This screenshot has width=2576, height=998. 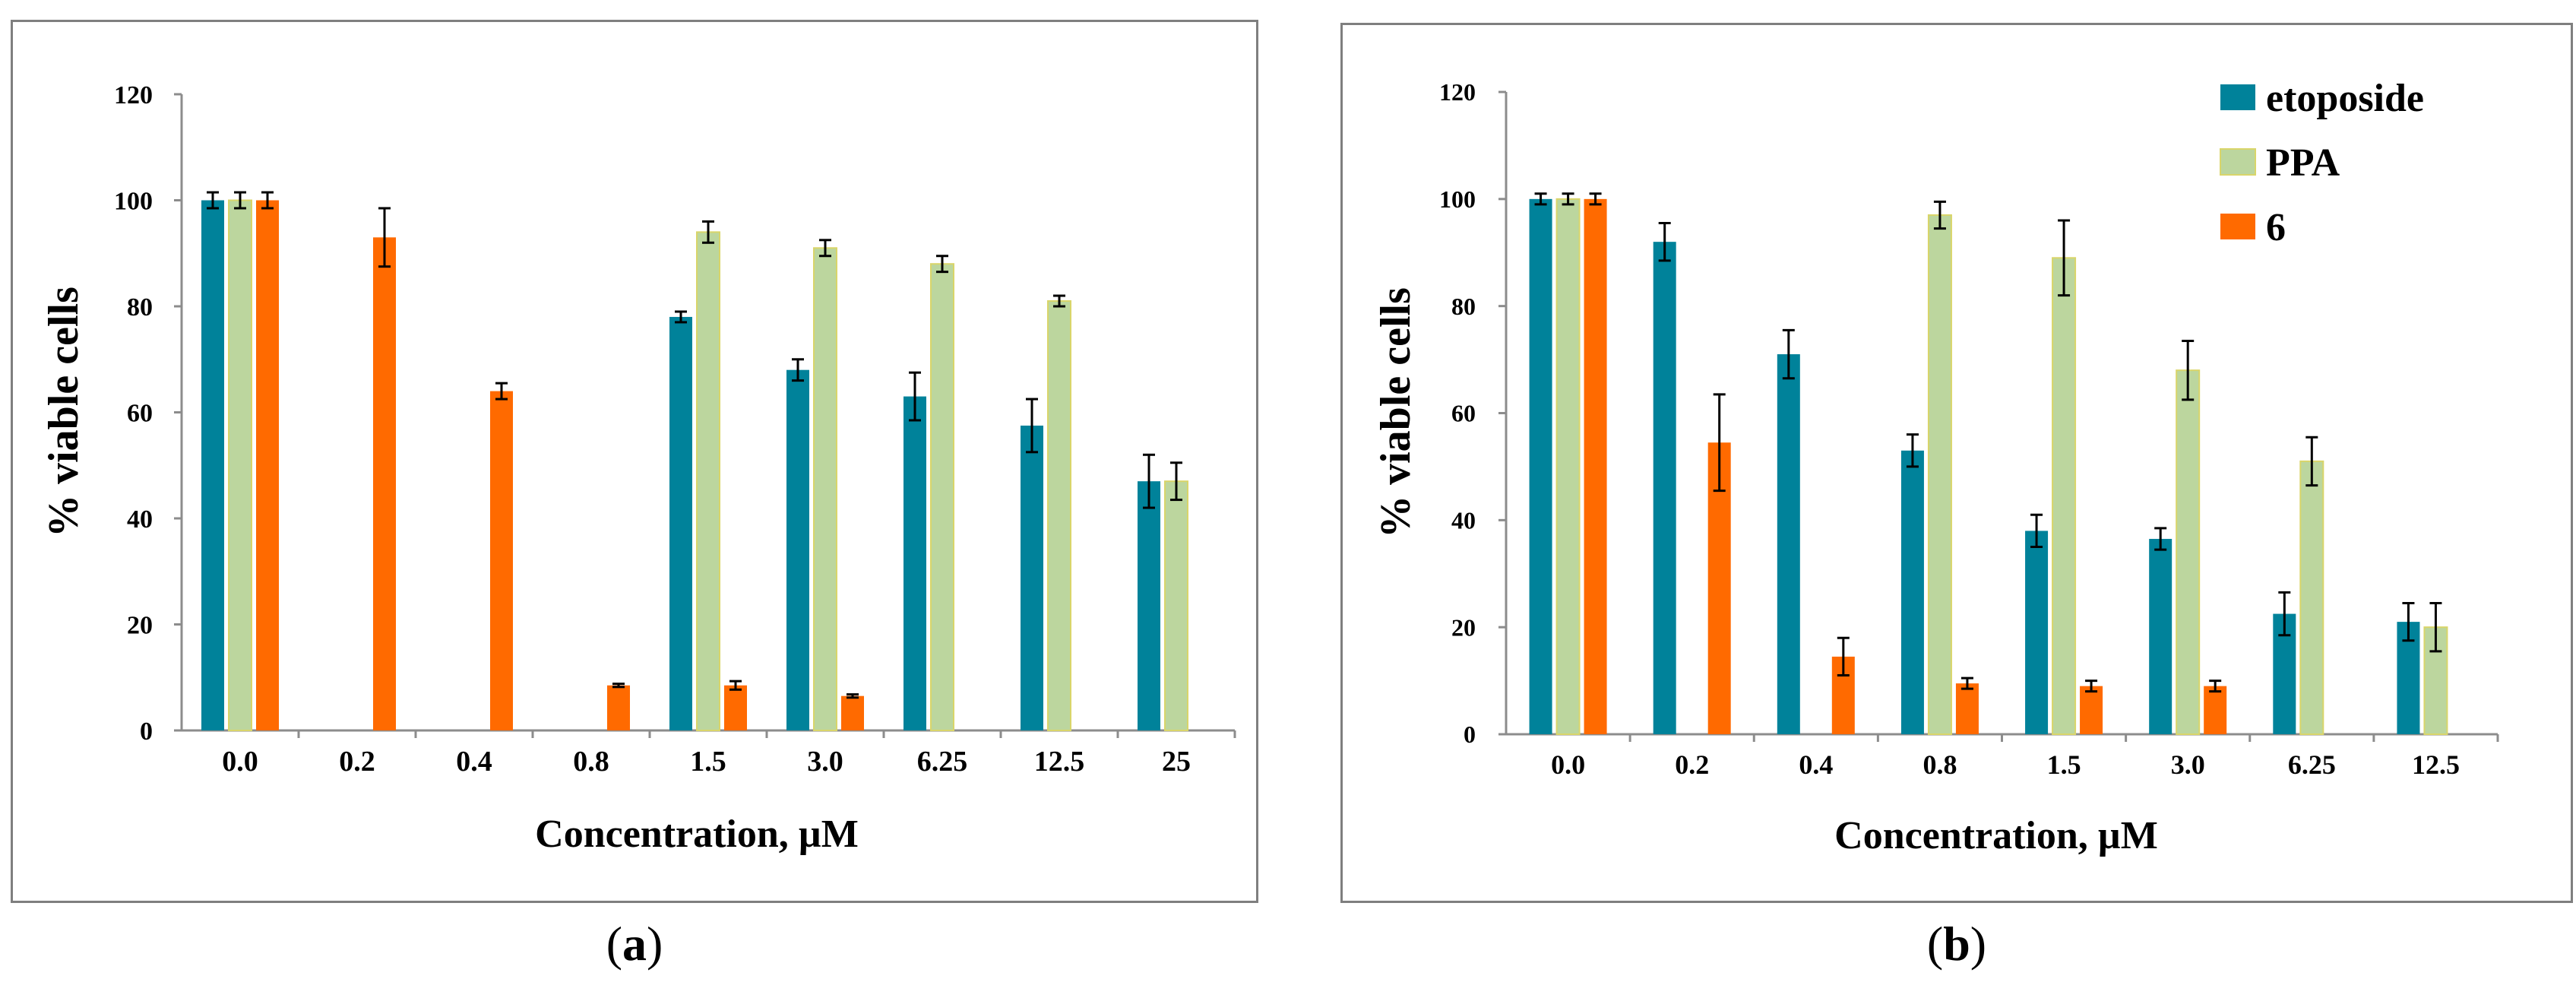 What do you see at coordinates (655, 944) in the screenshot?
I see `caption-a-close: )` at bounding box center [655, 944].